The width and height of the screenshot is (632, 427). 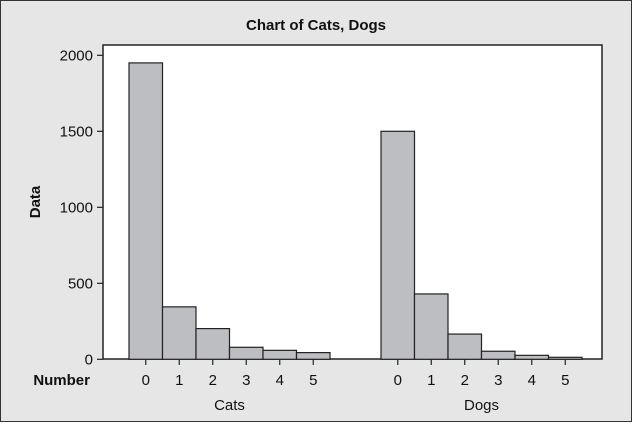 What do you see at coordinates (35, 201) in the screenshot?
I see `y-axis-label: Data` at bounding box center [35, 201].